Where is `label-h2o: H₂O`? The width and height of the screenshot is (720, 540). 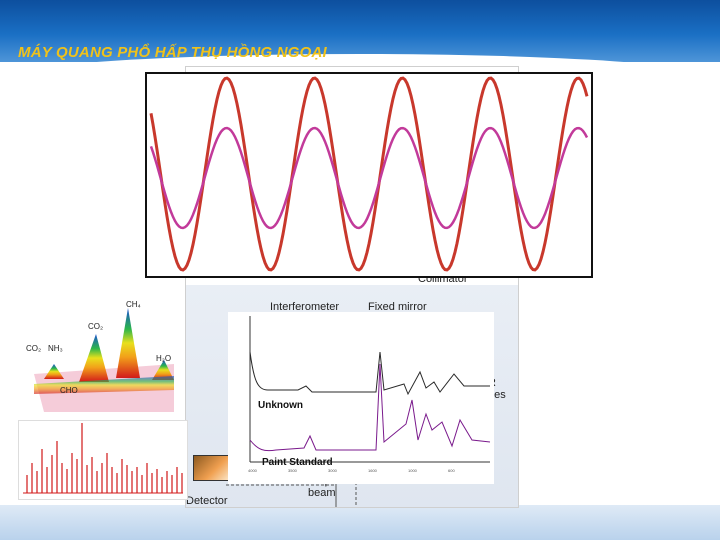
label-h2o: H₂O is located at coordinates (164, 358).